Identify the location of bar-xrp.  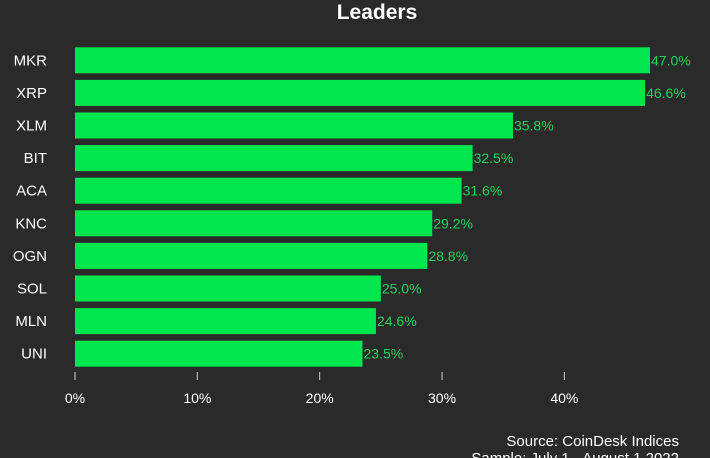
(360, 92).